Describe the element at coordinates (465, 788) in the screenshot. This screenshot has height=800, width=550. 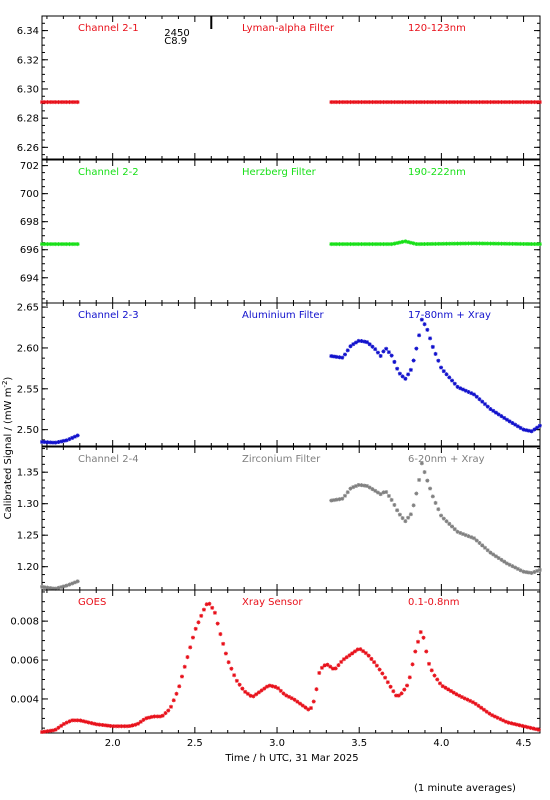
I see `footnote: (1 minute averages)` at that location.